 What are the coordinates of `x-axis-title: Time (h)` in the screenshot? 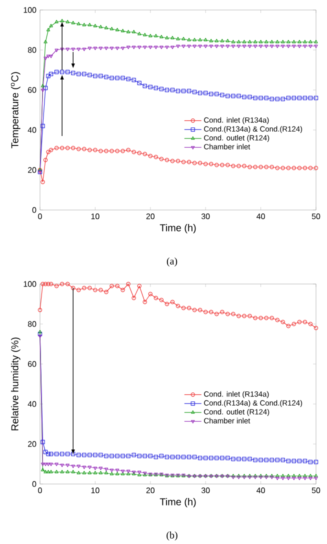 It's located at (178, 503).